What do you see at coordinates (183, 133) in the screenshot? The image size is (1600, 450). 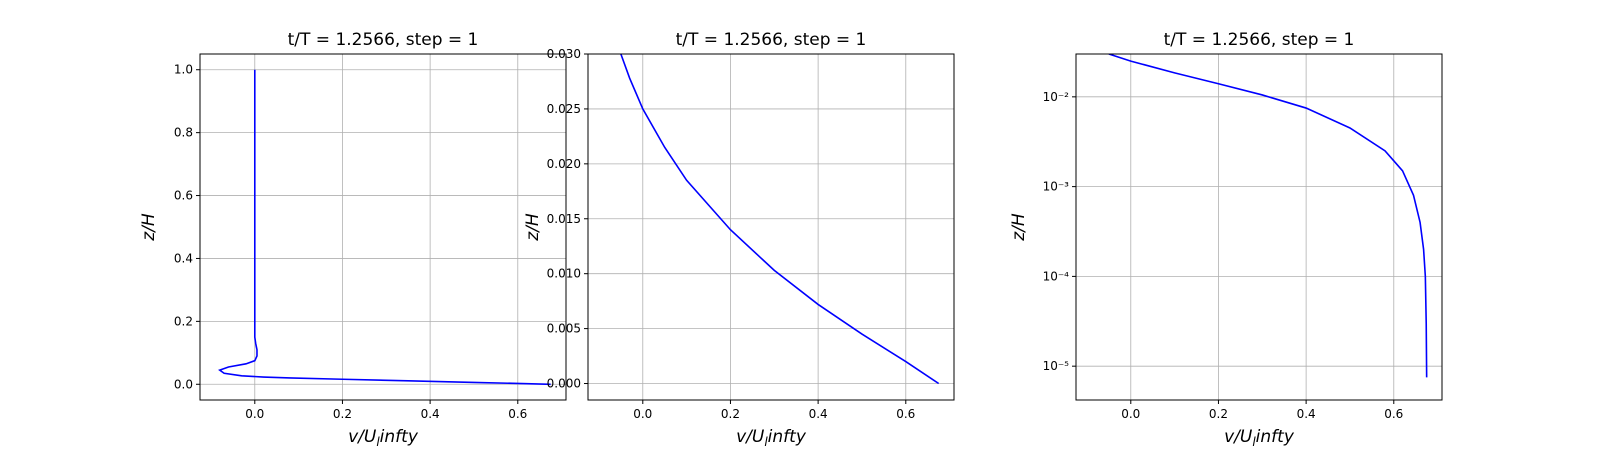 I see `y-tick-label: 0.8` at bounding box center [183, 133].